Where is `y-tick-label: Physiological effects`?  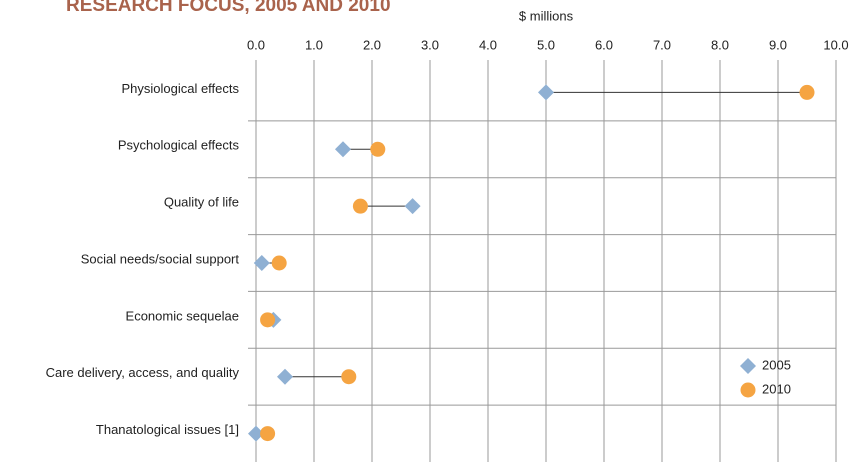 y-tick-label: Physiological effects is located at coordinates (180, 88).